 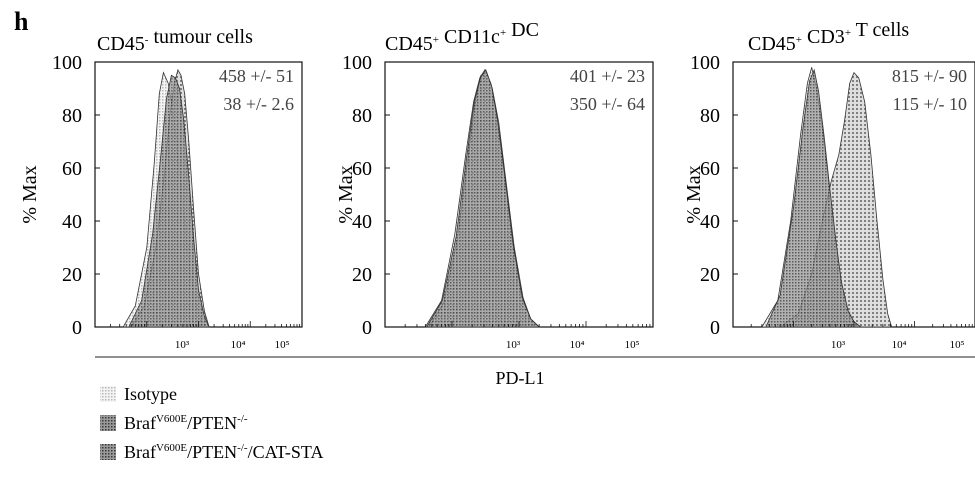 What do you see at coordinates (150, 394) in the screenshot?
I see `legend-label: Isotype` at bounding box center [150, 394].